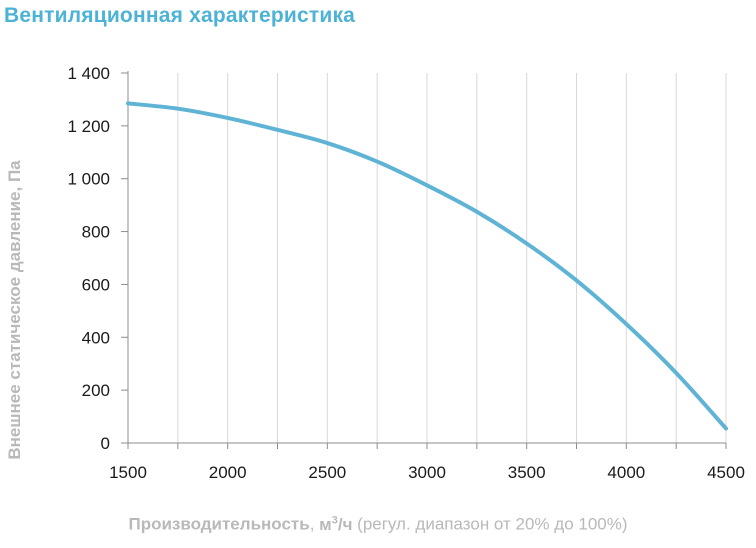 This screenshot has height=548, width=756. I want to click on x-axis-unit-exp: 3, so click(334, 520).